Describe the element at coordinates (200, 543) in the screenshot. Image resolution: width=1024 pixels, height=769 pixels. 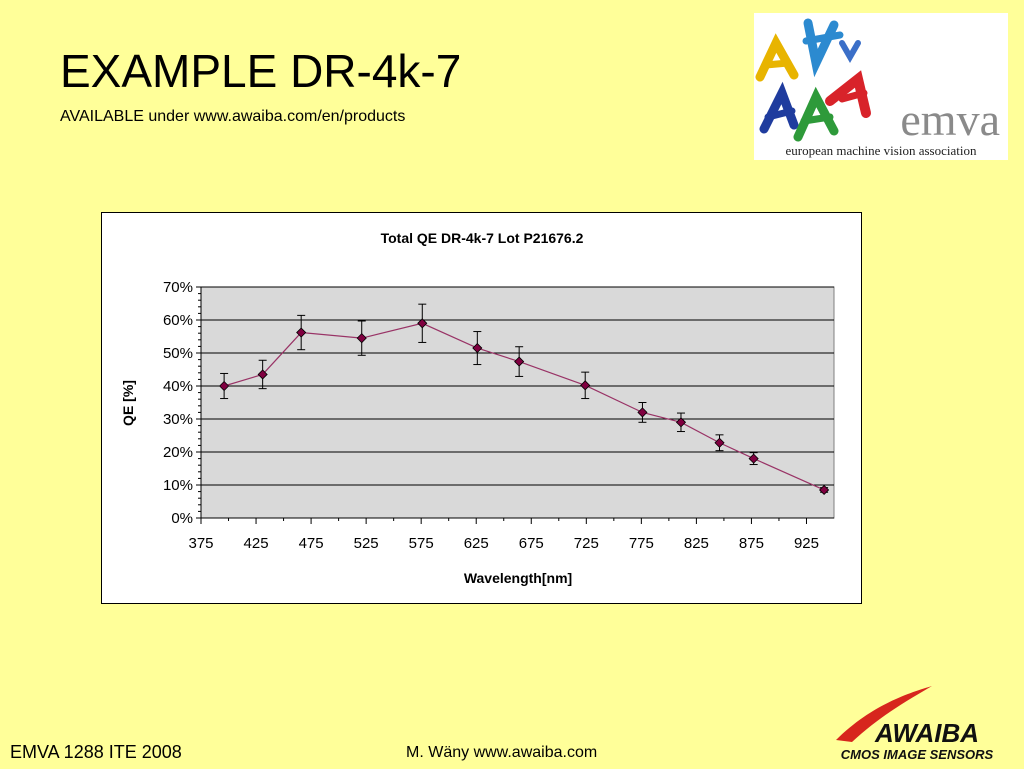
I see `x-tick-label: 375` at that location.